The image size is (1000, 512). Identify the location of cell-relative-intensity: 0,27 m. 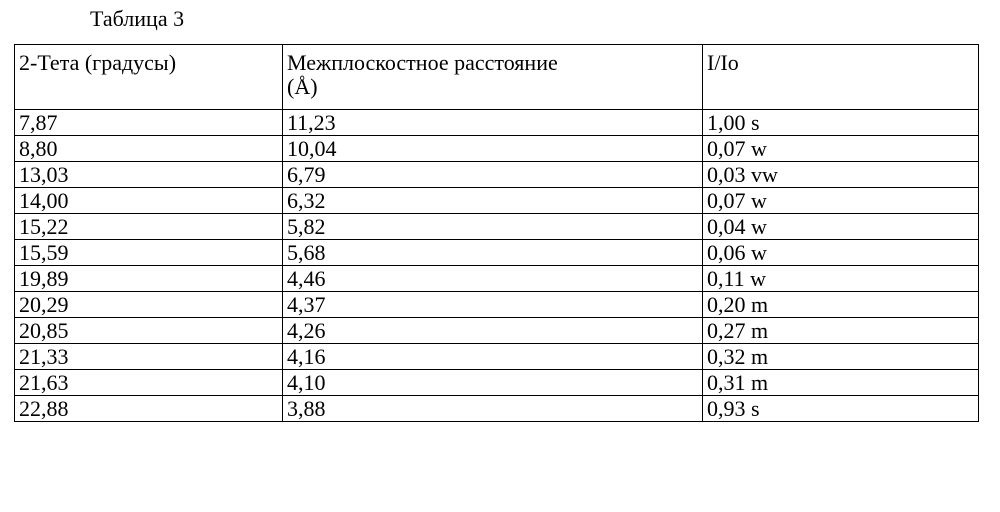
(840, 330).